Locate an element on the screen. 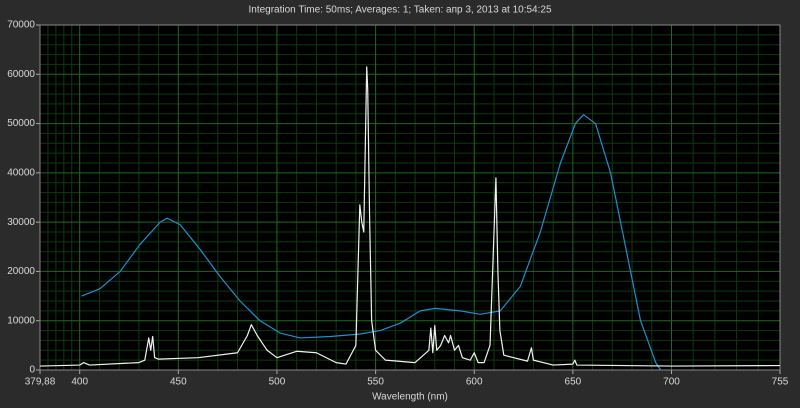  y-tick-label: 40000 is located at coordinates (21, 172).